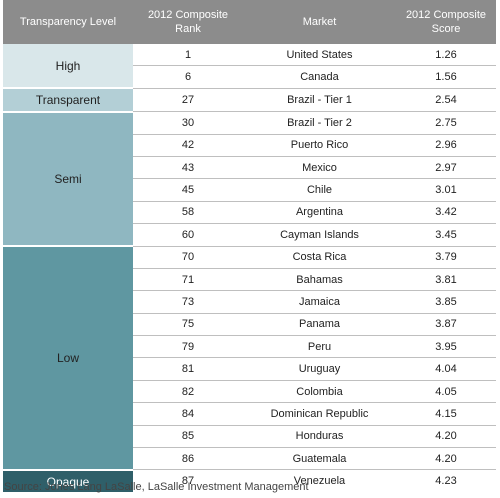  What do you see at coordinates (319, 459) in the screenshot?
I see `market-cell: Guatemala` at bounding box center [319, 459].